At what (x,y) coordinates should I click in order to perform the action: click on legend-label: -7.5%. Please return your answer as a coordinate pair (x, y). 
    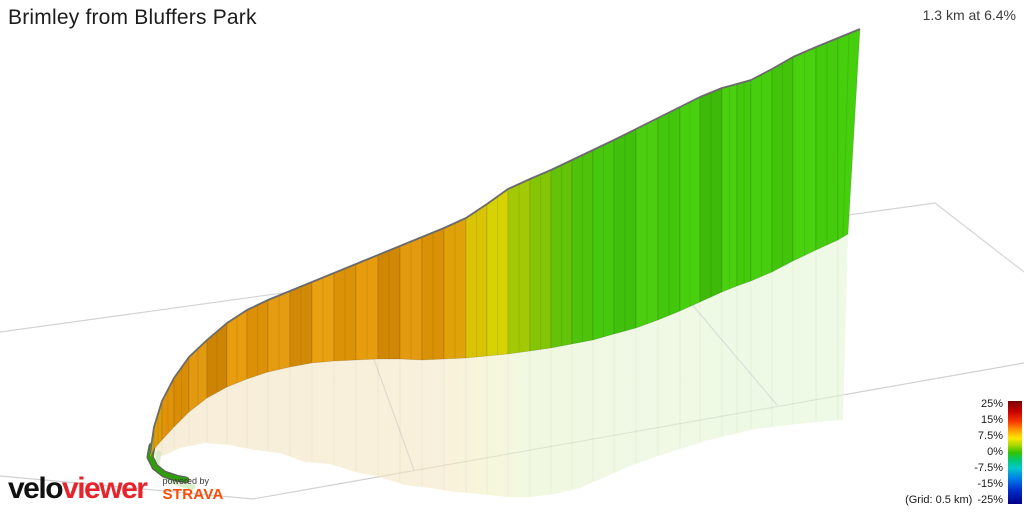
    Looking at the image, I should click on (954, 468).